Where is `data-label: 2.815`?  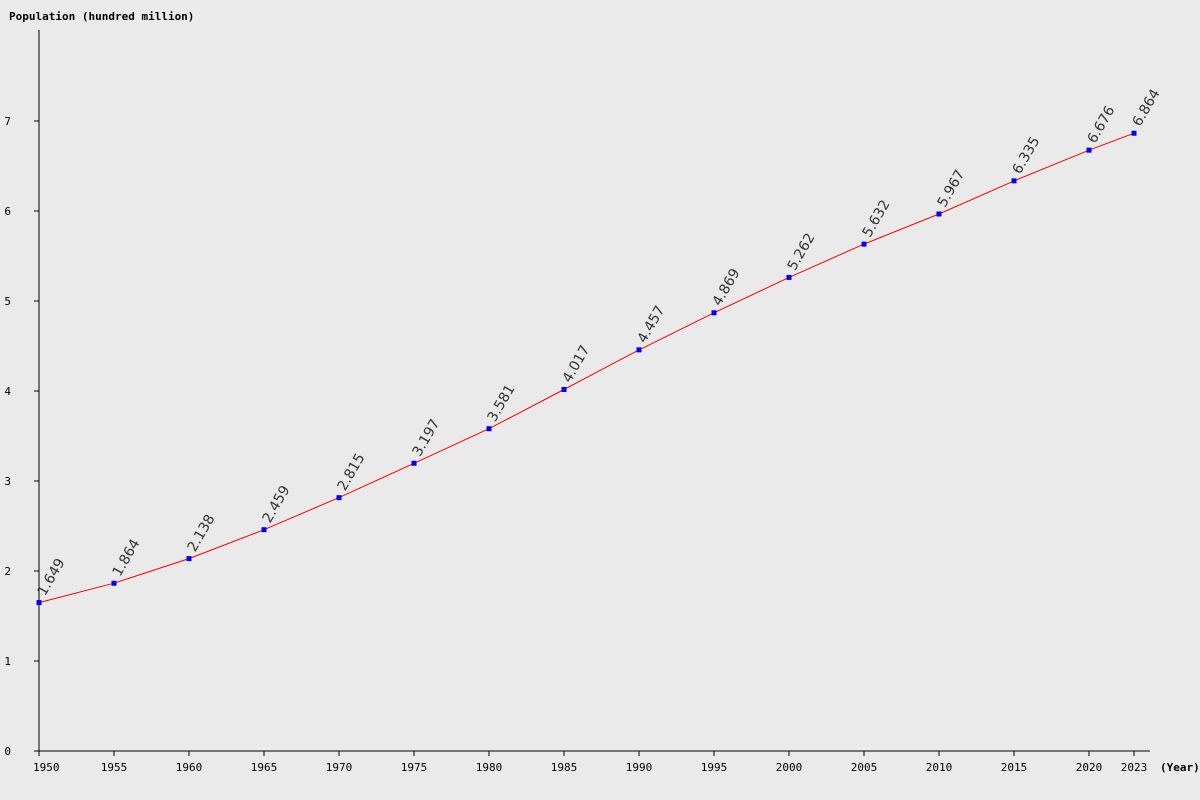
data-label: 2.815 is located at coordinates (352, 472).